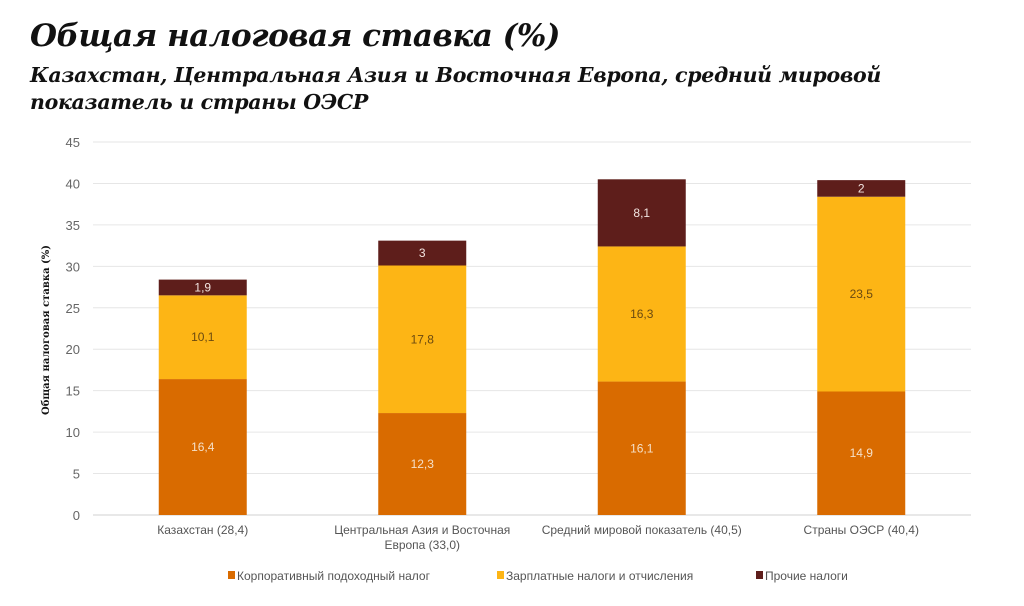  Describe the element at coordinates (642, 530) in the screenshot. I see `x-tick-label: Средний мировой показатель (40,5)` at that location.